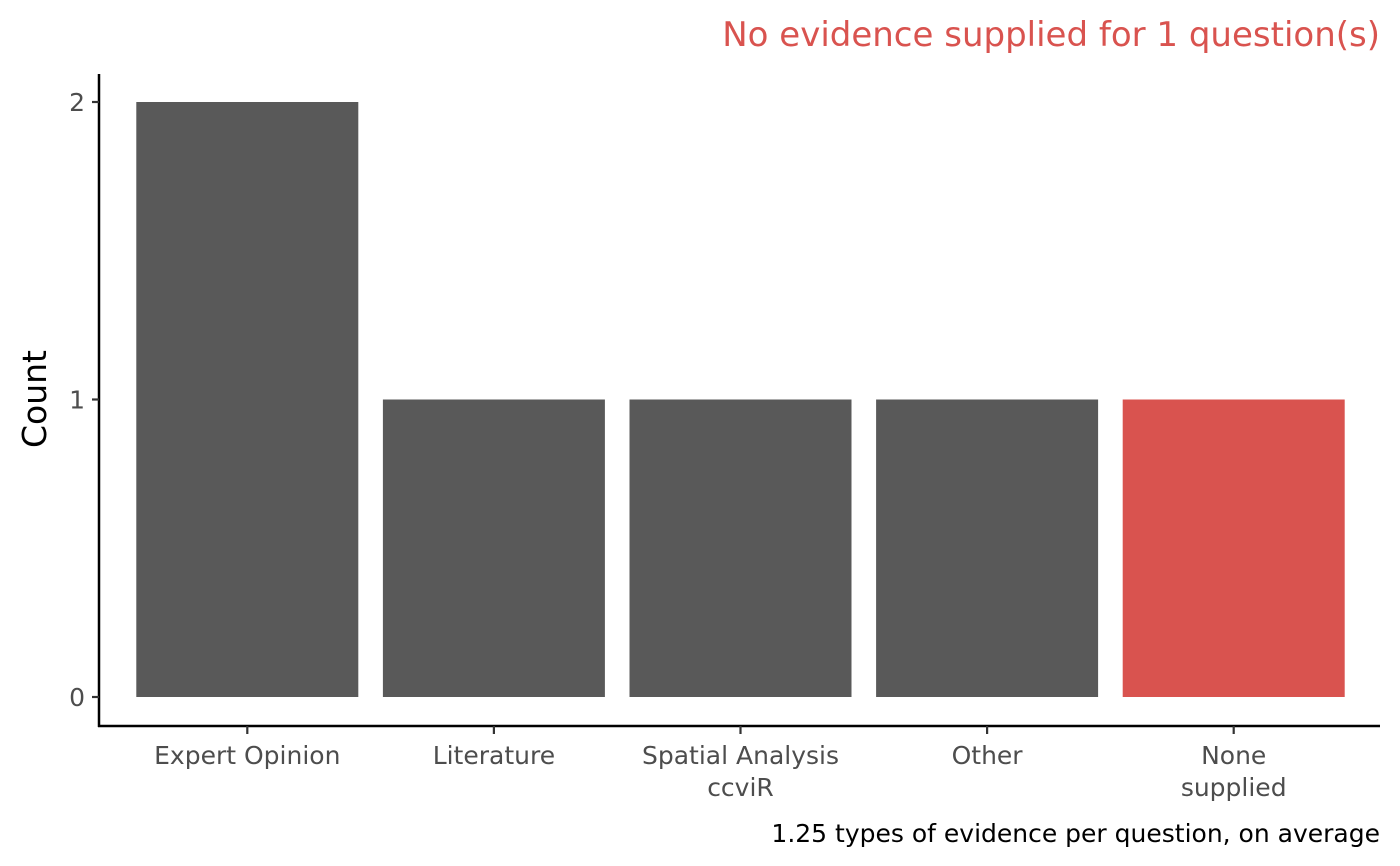  What do you see at coordinates (988, 755) in the screenshot?
I see `x-tick-label-3: Other` at bounding box center [988, 755].